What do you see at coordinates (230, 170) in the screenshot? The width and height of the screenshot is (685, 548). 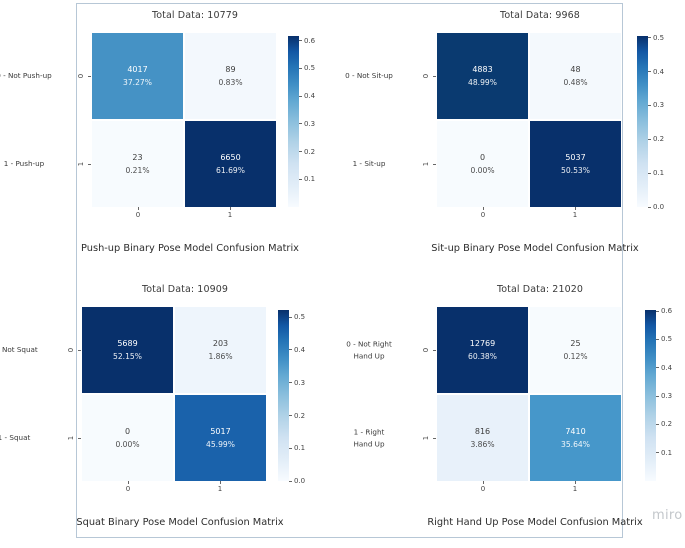 I see `cell-percent: 61.69%` at bounding box center [230, 170].